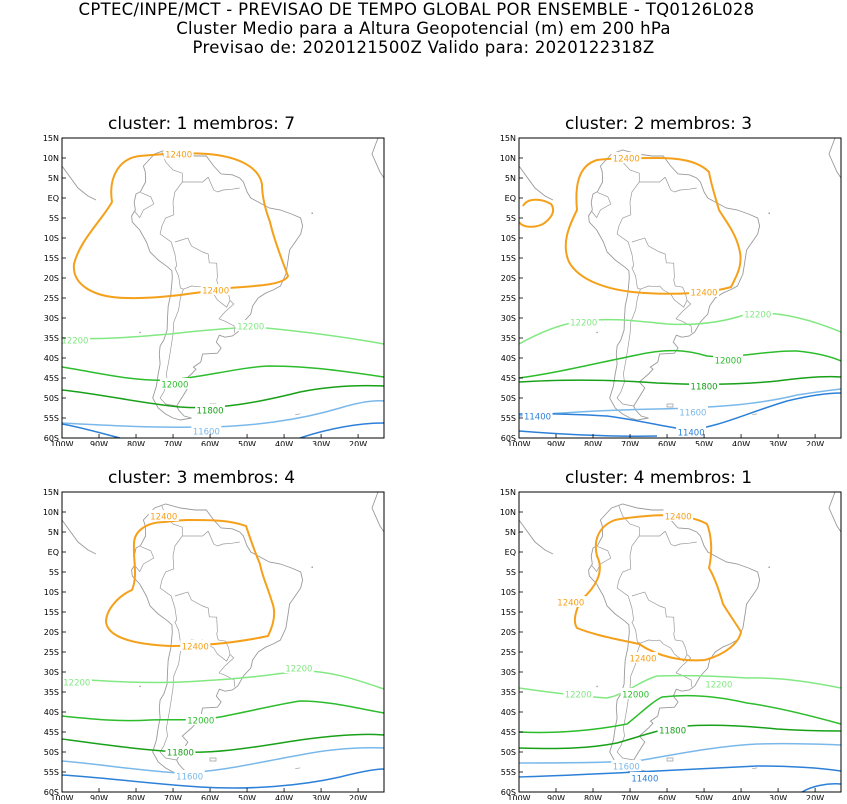 This screenshot has width=847, height=804. Describe the element at coordinates (635, 696) in the screenshot. I see `contour-label: 12000` at that location.